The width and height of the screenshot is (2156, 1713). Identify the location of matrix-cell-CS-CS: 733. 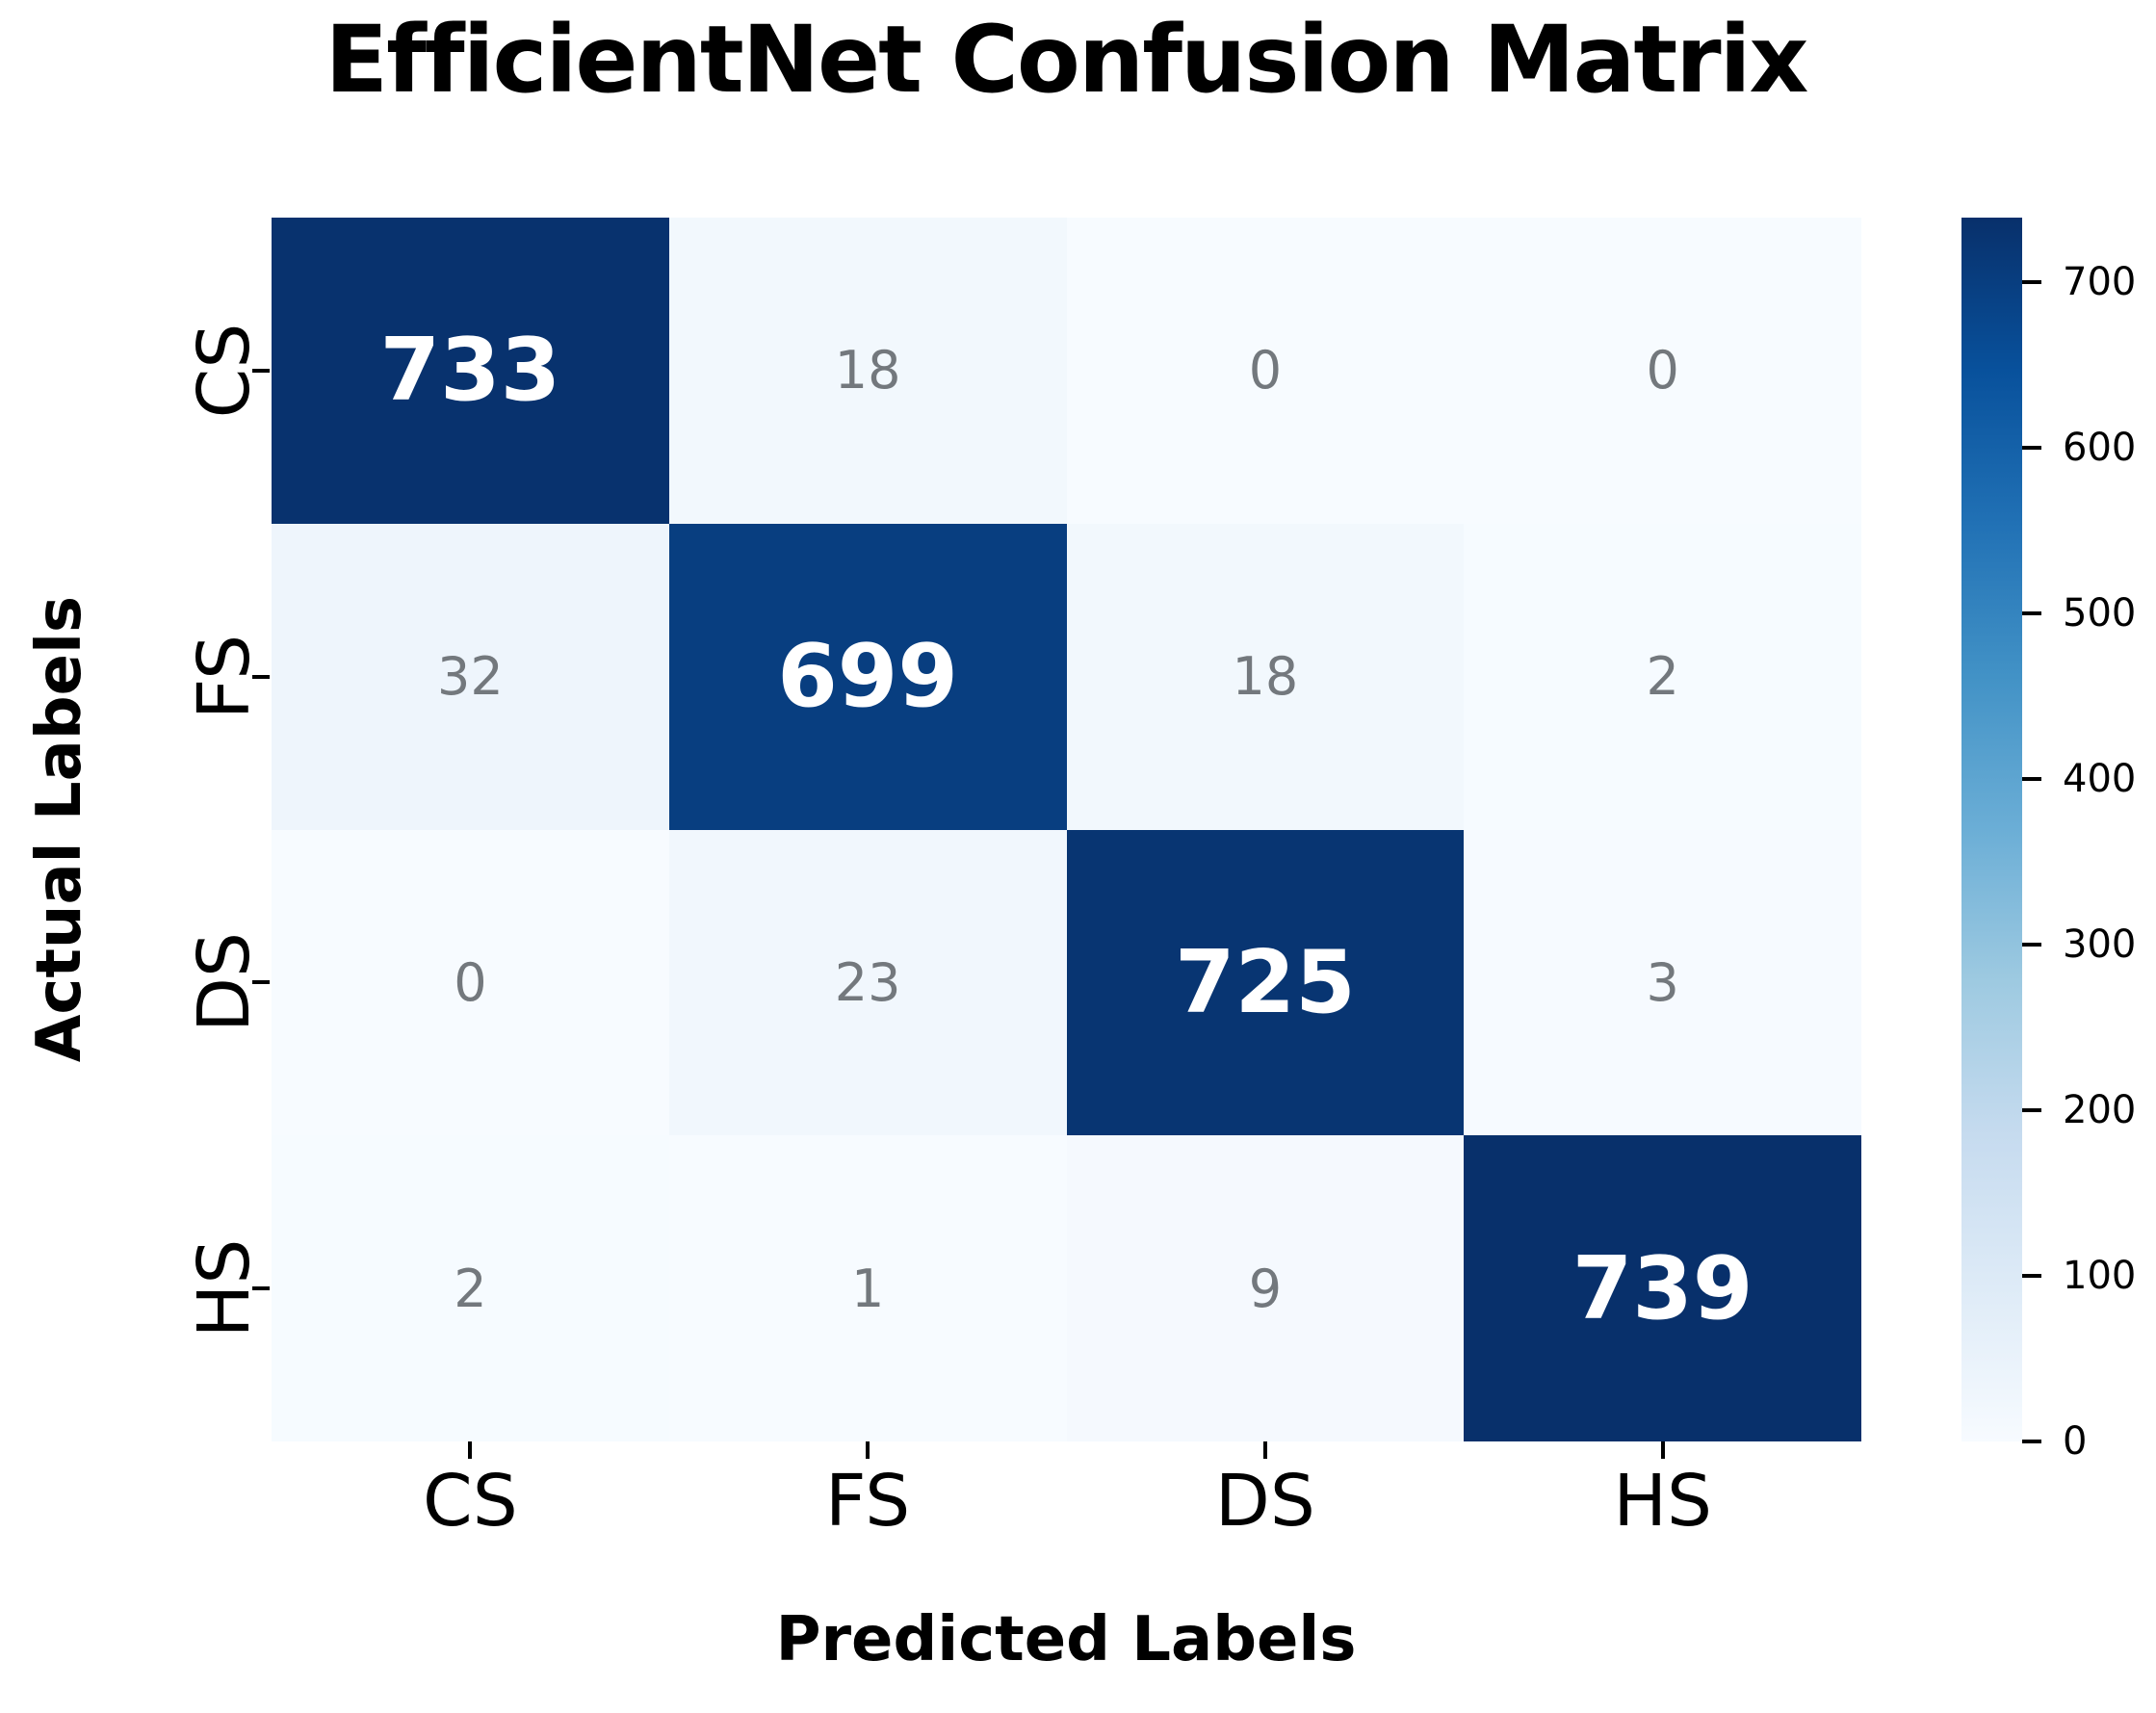
(470, 371).